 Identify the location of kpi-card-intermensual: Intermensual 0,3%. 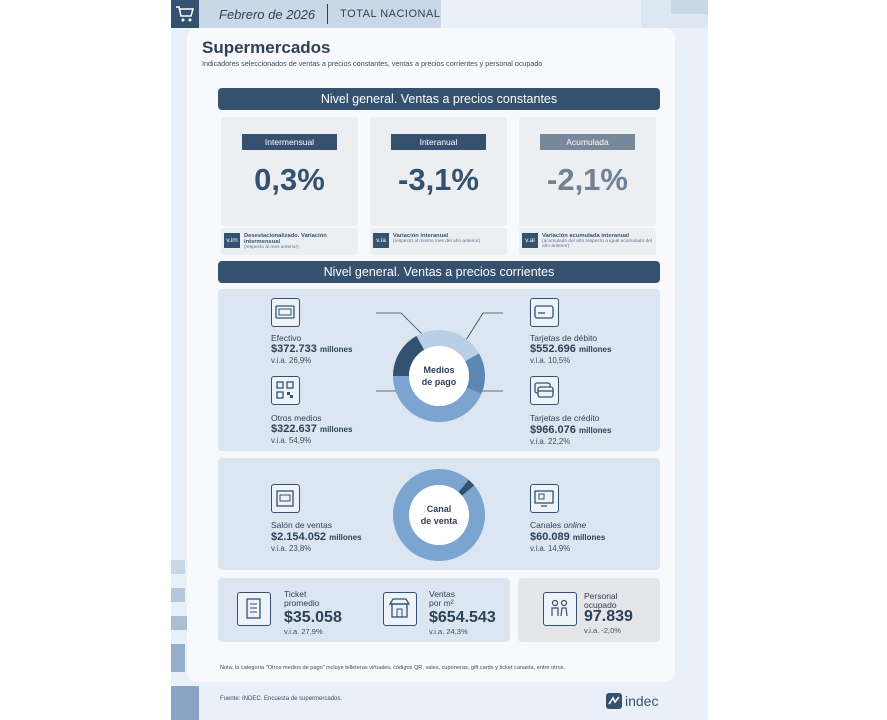
(289, 171).